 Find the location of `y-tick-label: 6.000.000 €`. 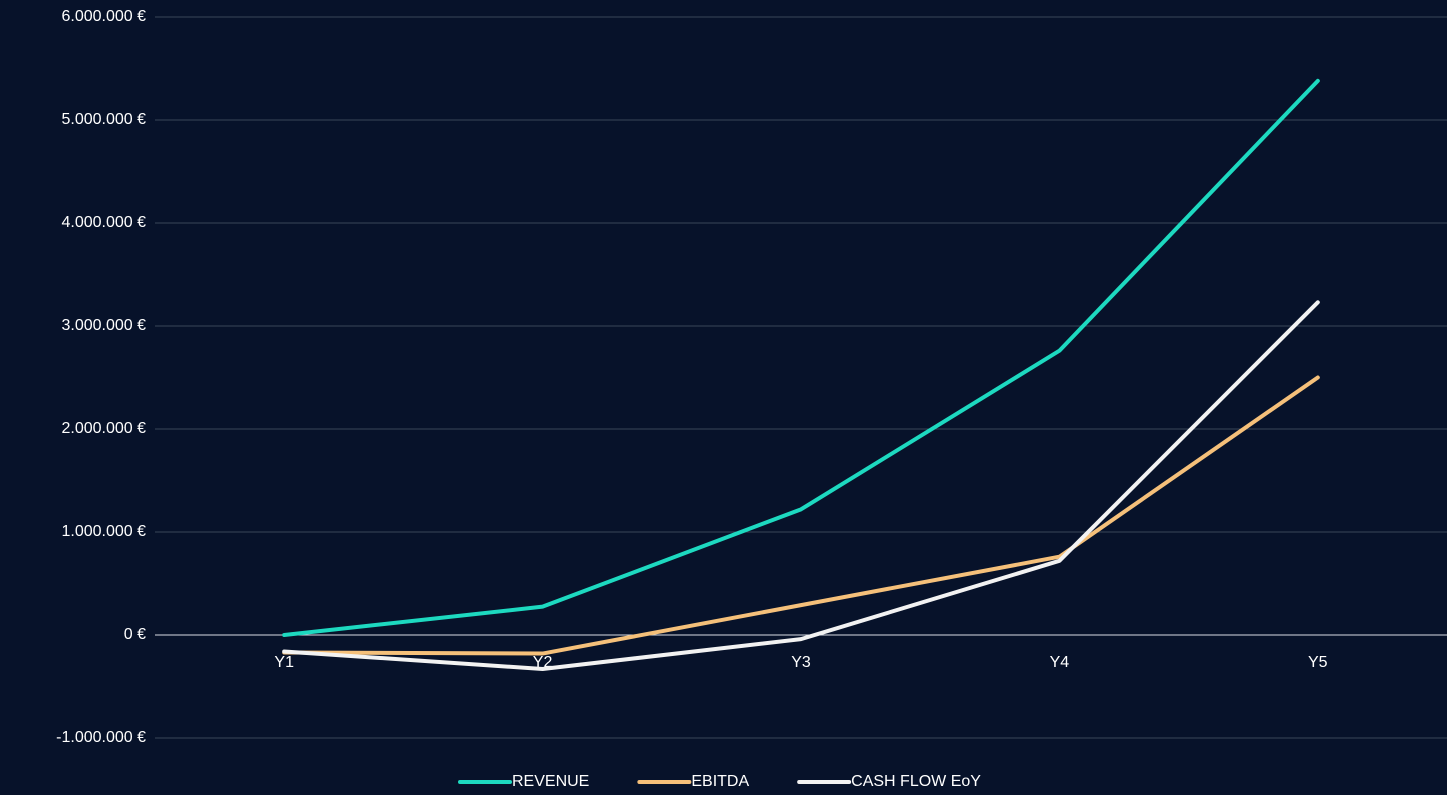

y-tick-label: 6.000.000 € is located at coordinates (103, 16).